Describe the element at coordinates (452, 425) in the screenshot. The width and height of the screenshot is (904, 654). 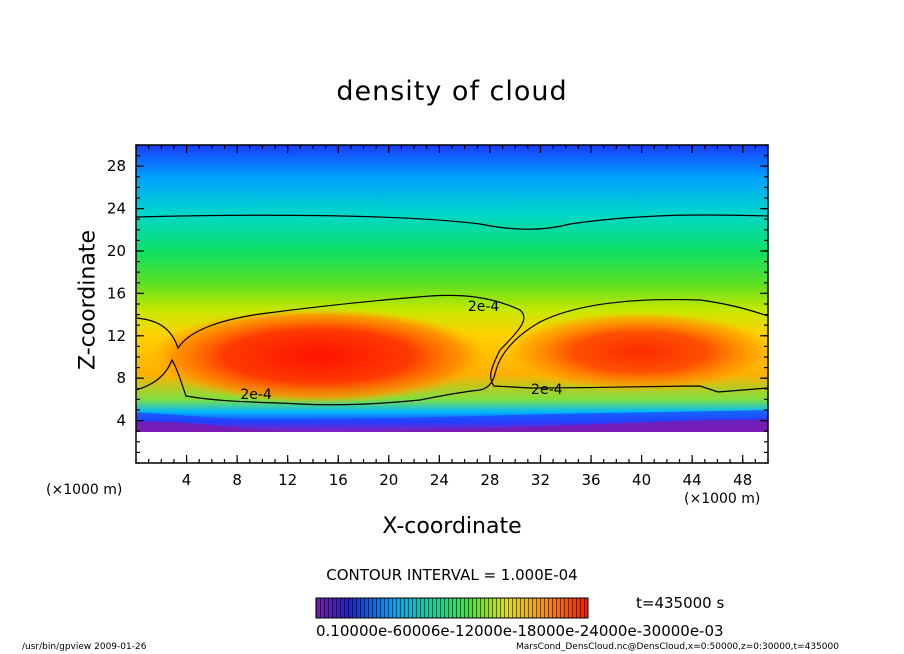
I see `ground-band` at that location.